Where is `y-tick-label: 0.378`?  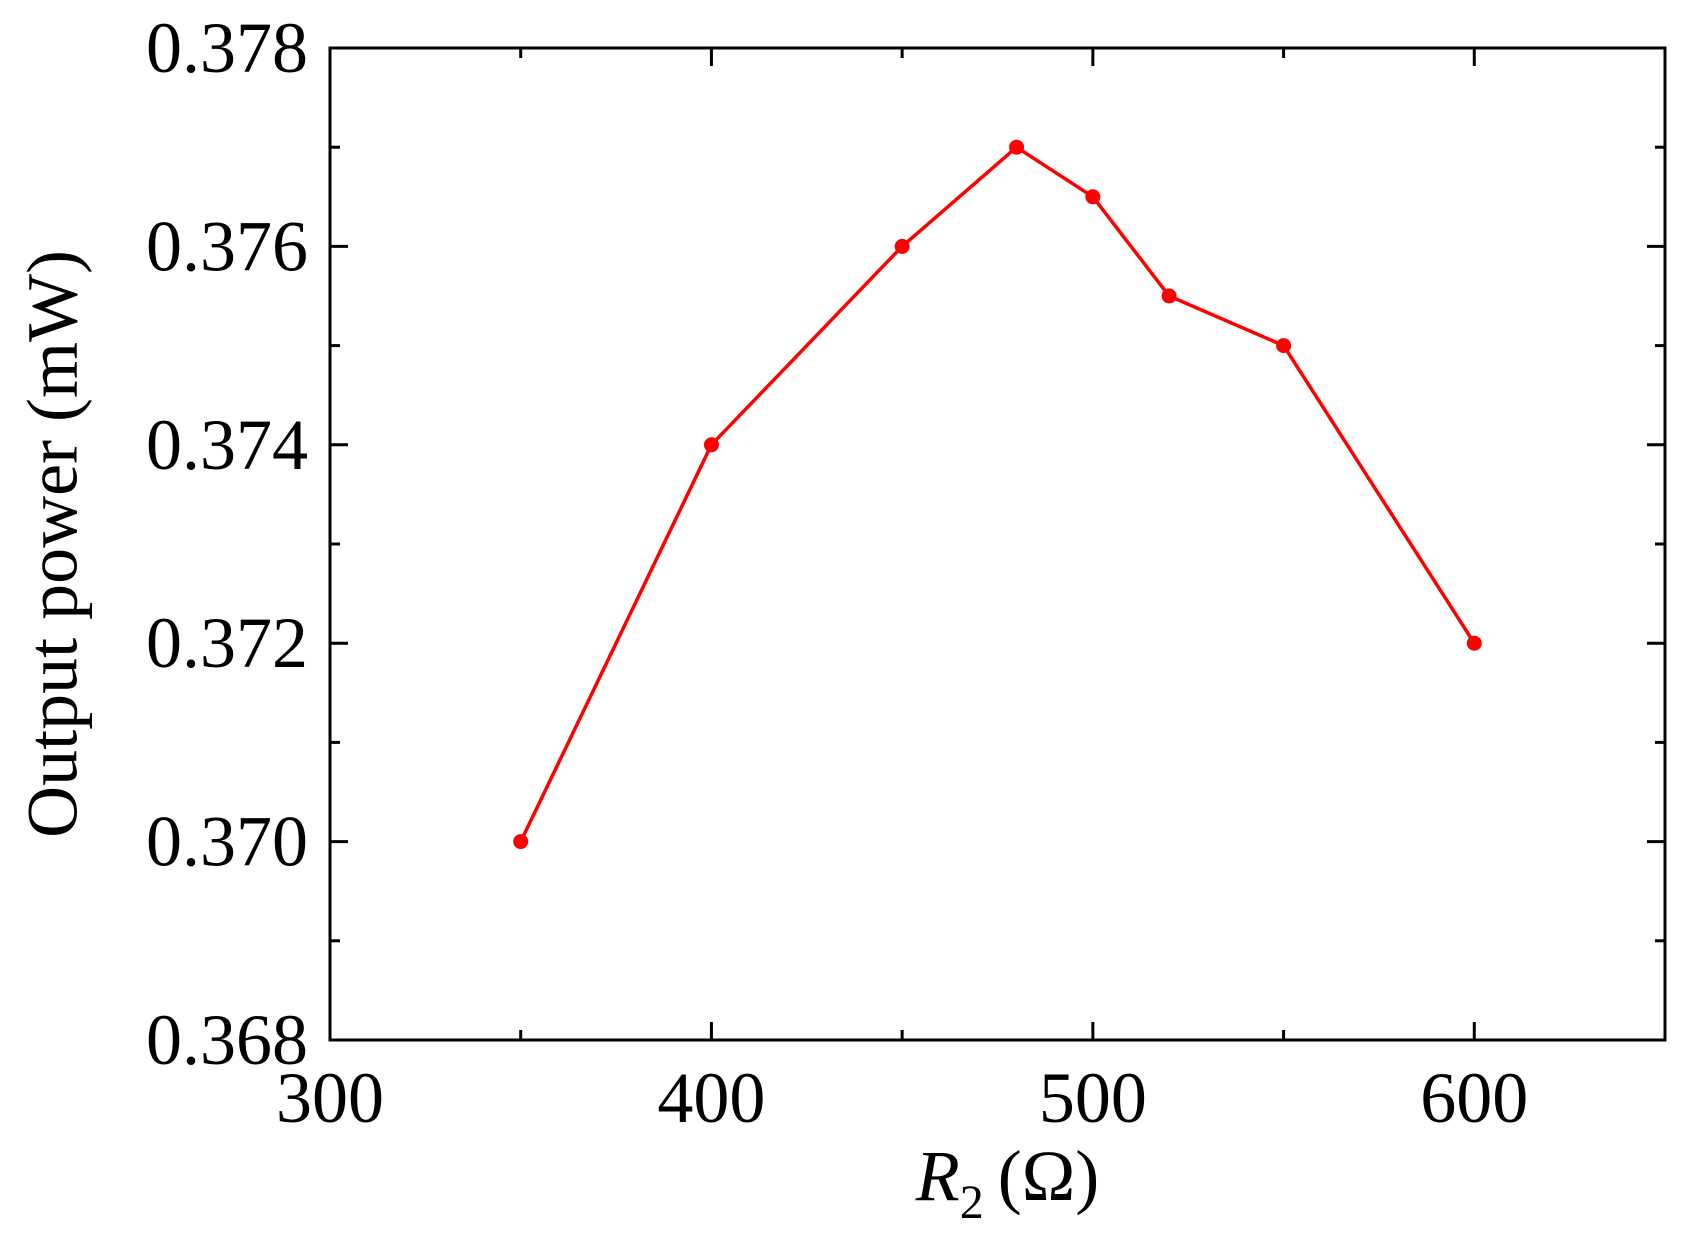 y-tick-label: 0.378 is located at coordinates (227, 48).